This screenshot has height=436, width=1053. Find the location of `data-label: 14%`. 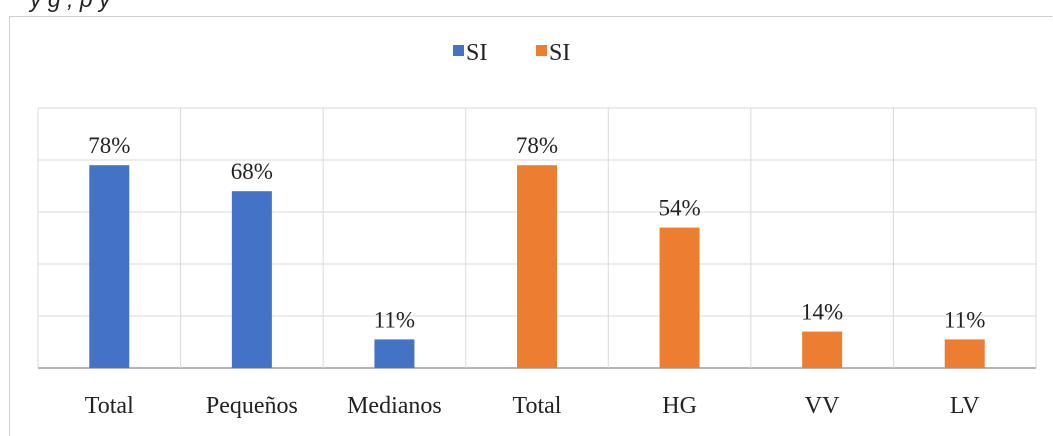

data-label: 14% is located at coordinates (822, 312).